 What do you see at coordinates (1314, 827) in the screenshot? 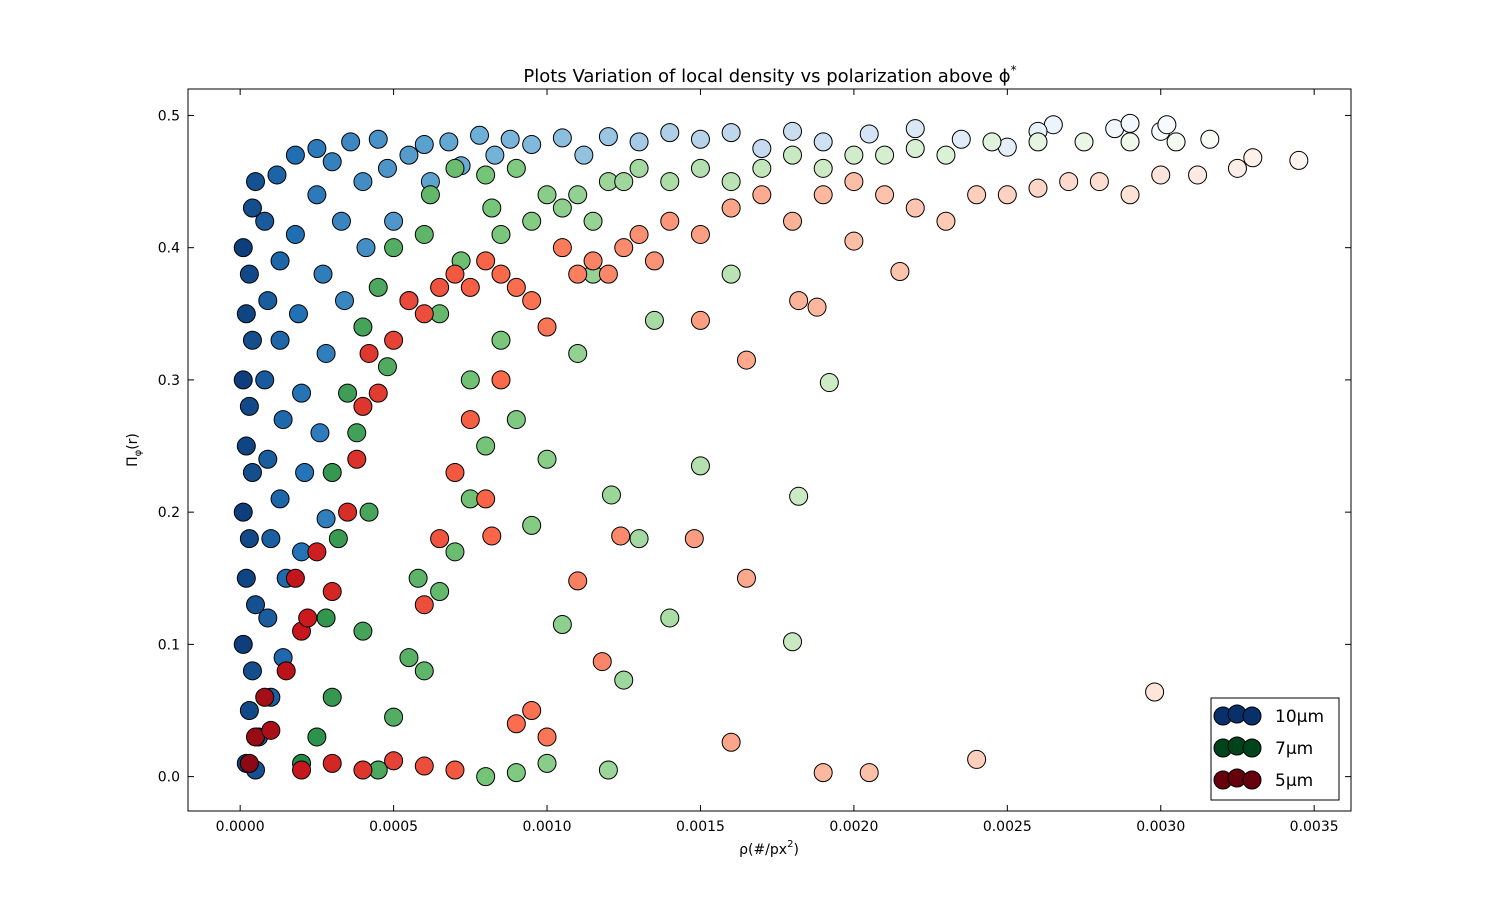
I see `x-tick-label: 0.0035` at bounding box center [1314, 827].